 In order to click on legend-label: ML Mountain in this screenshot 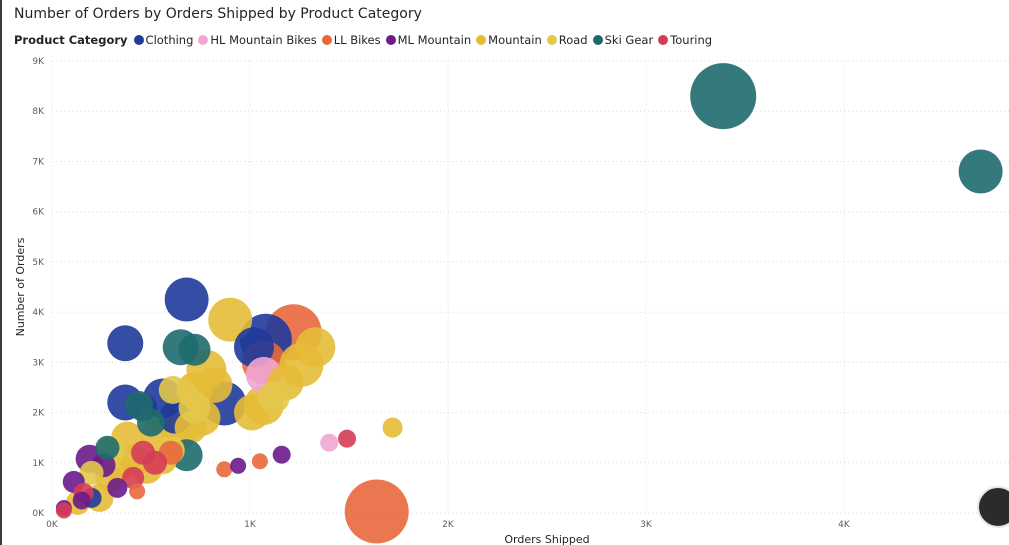, I will do `click(434, 40)`.